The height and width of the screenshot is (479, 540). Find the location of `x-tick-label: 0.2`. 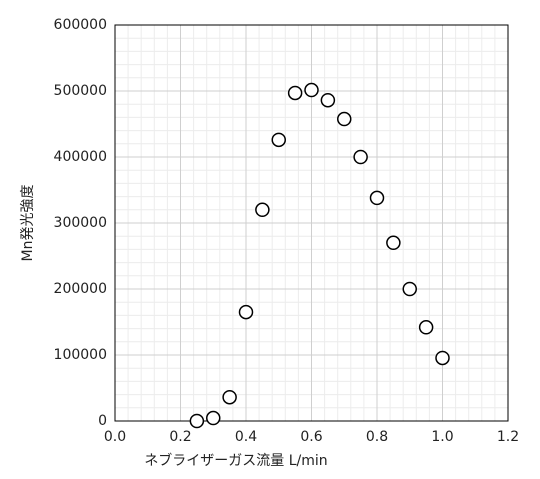

x-tick-label: 0.2 is located at coordinates (180, 437).